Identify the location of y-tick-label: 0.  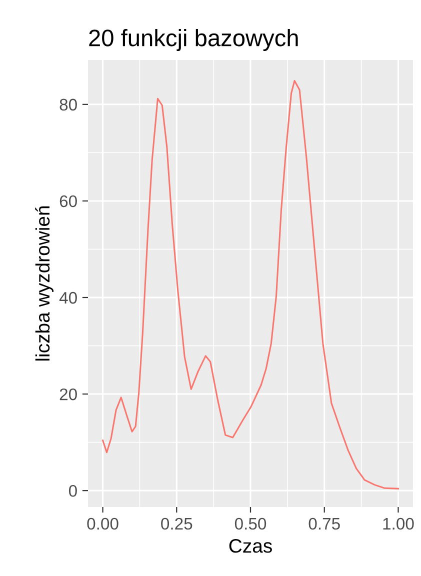
(72, 490).